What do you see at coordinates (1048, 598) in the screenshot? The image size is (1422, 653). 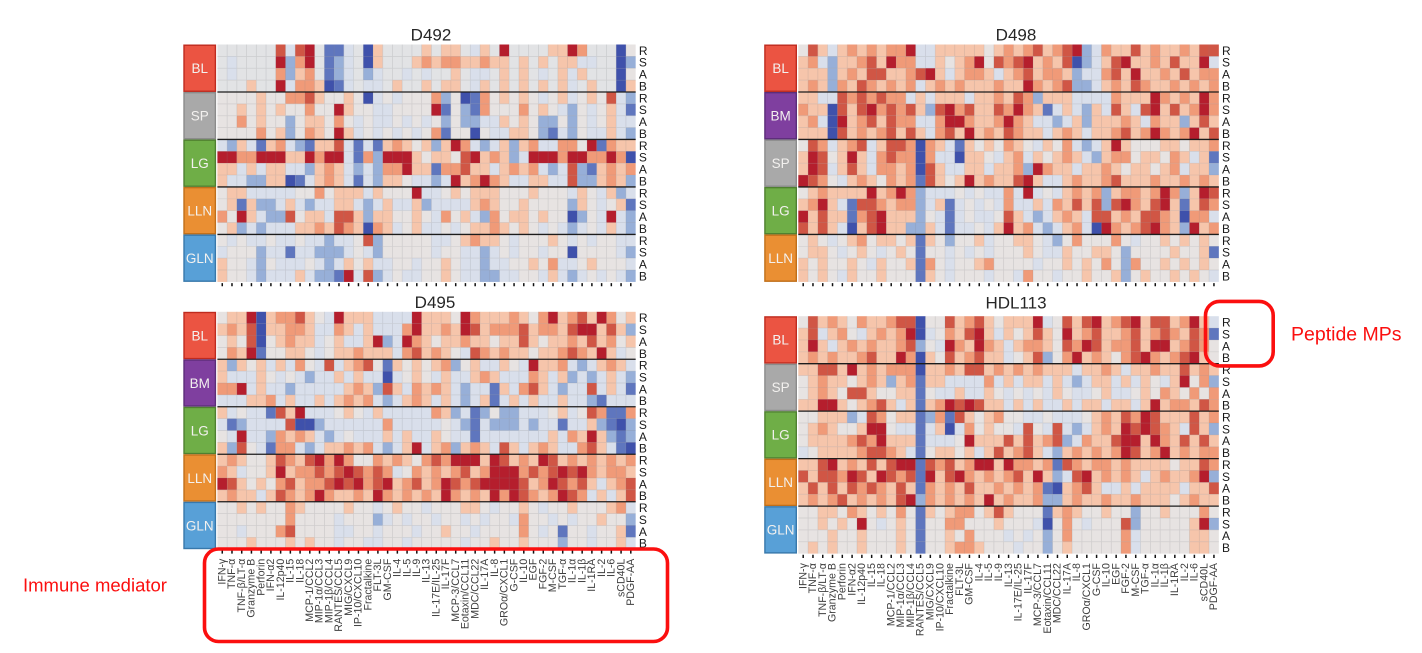 I see `svg-text: Eotaxin/CCL11` at bounding box center [1048, 598].